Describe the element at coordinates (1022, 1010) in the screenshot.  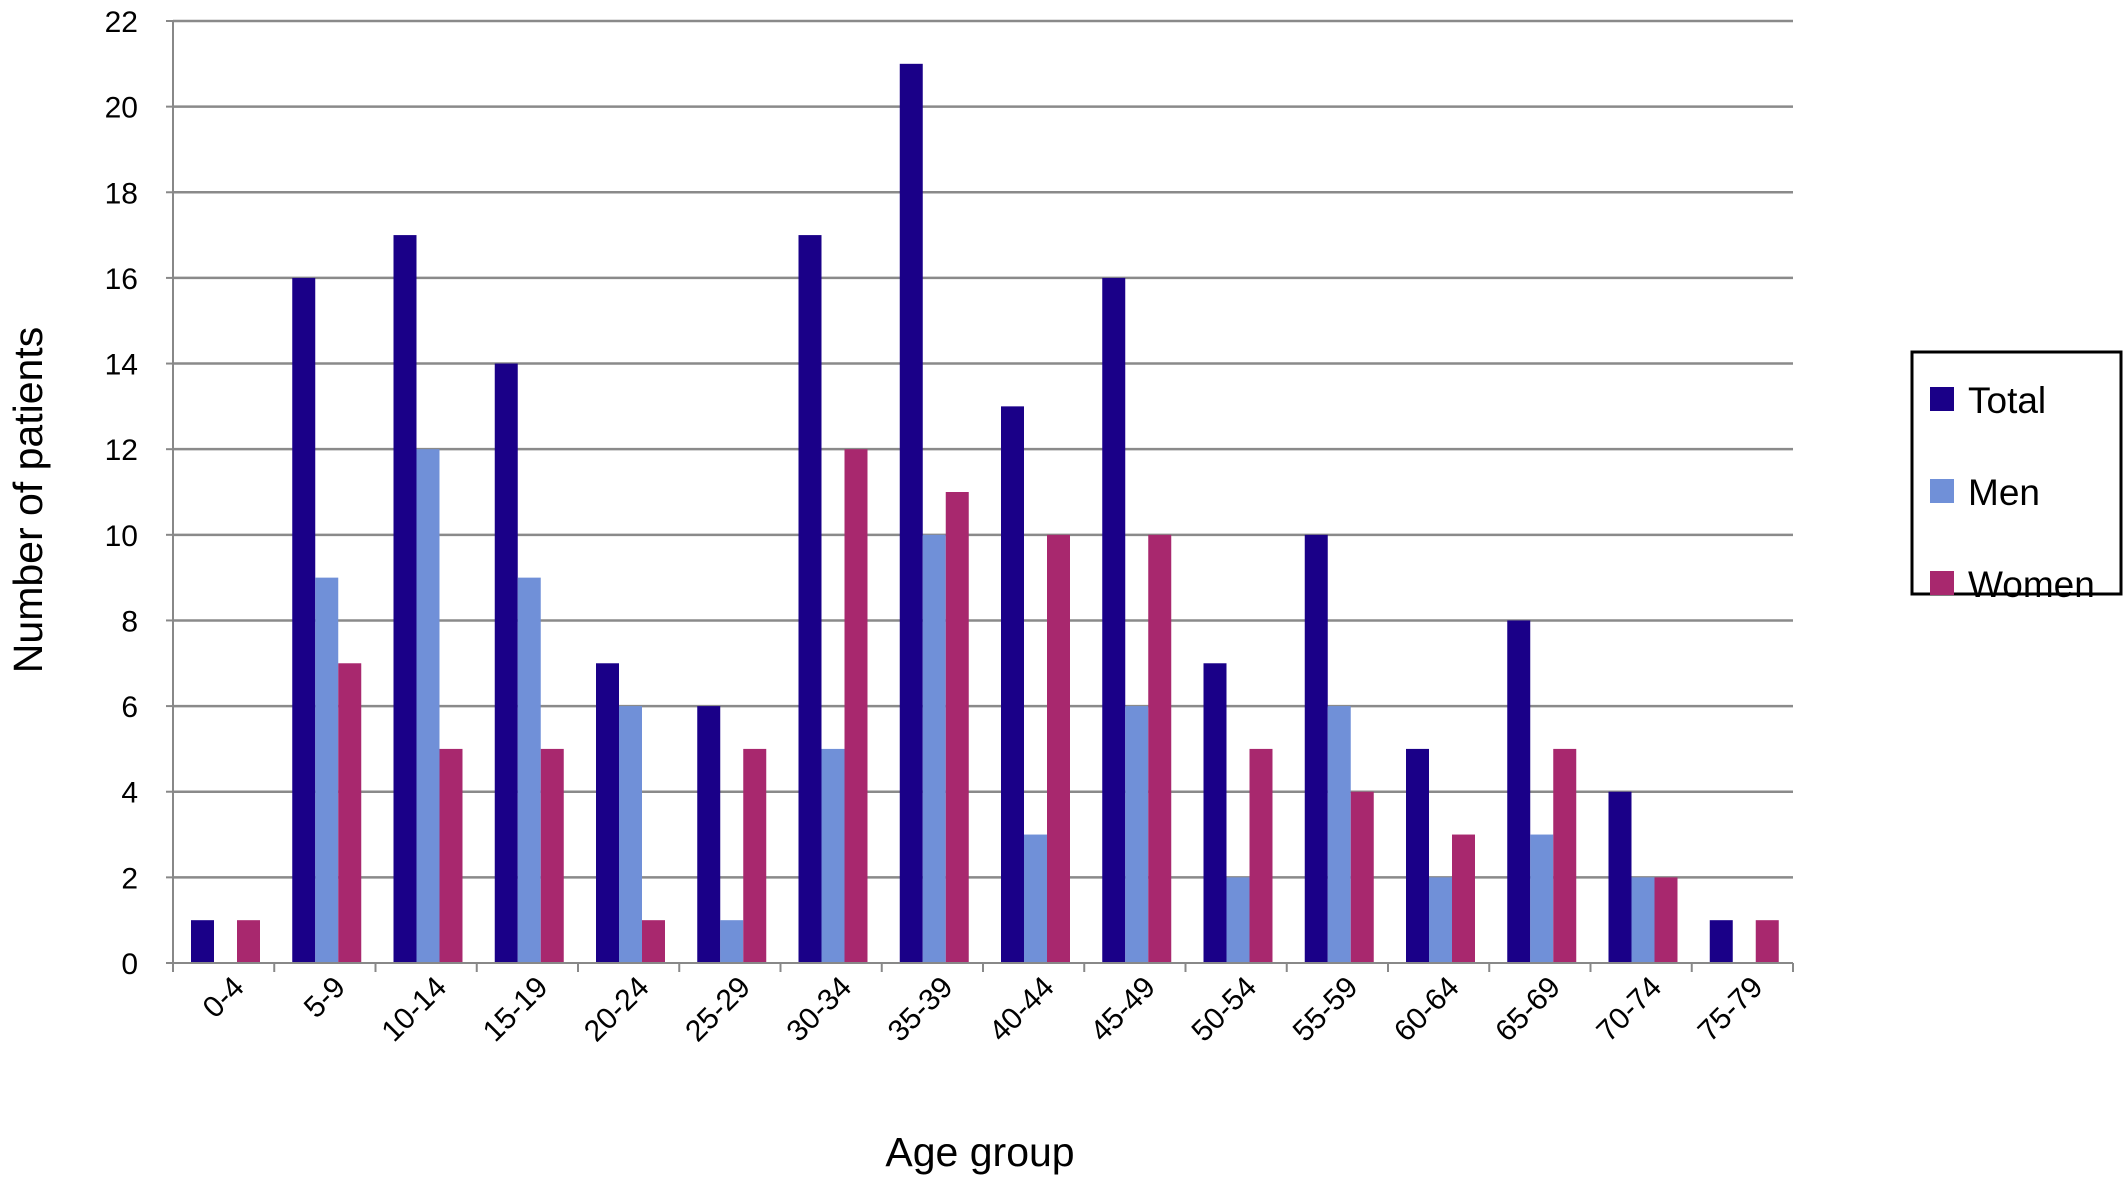
I see `x-tick-label: 40-44` at that location.